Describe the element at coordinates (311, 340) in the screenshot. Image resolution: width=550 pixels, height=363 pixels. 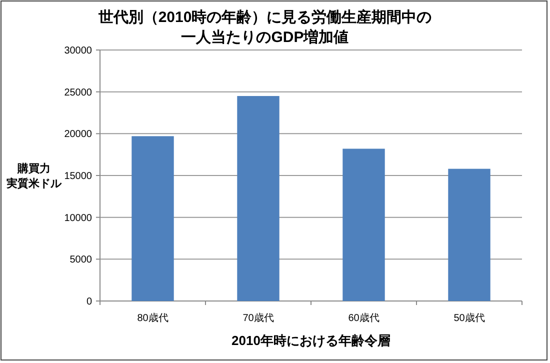
I see `x-axis-title: 2010年時における年齢令層` at that location.